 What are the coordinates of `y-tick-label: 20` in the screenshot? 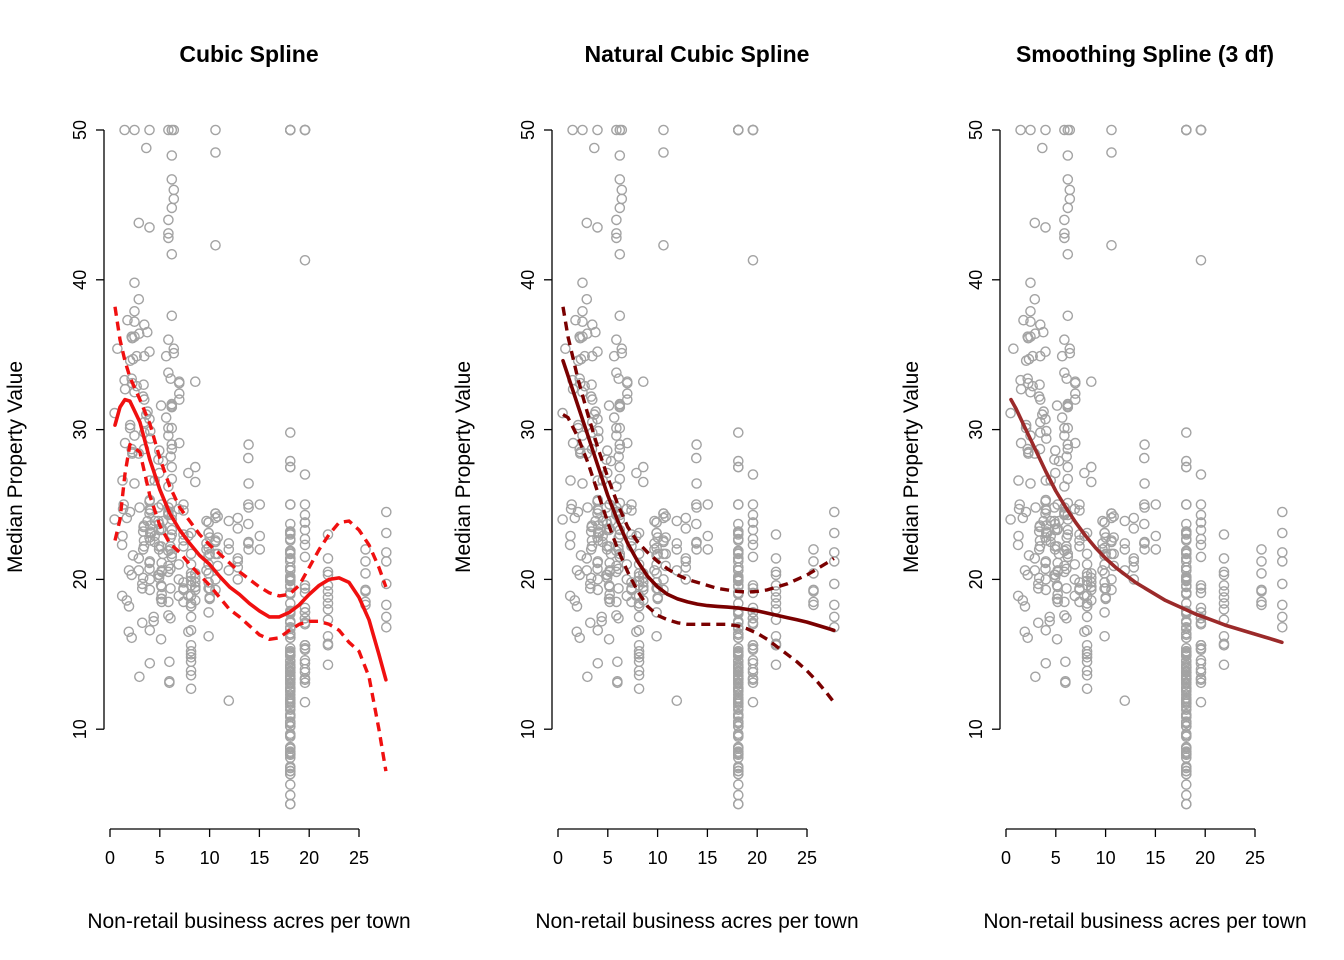 It's located at (80, 579).